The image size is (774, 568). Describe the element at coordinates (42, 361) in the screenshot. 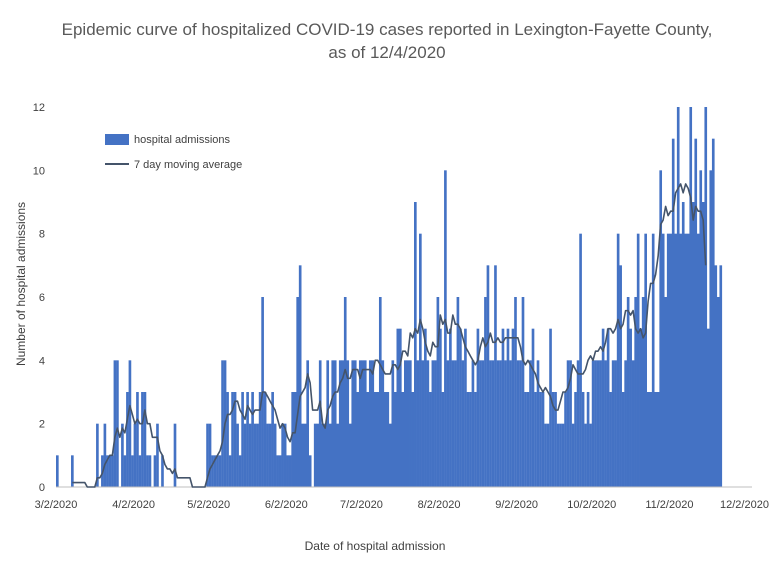

I see `y-tick-label: 4` at that location.